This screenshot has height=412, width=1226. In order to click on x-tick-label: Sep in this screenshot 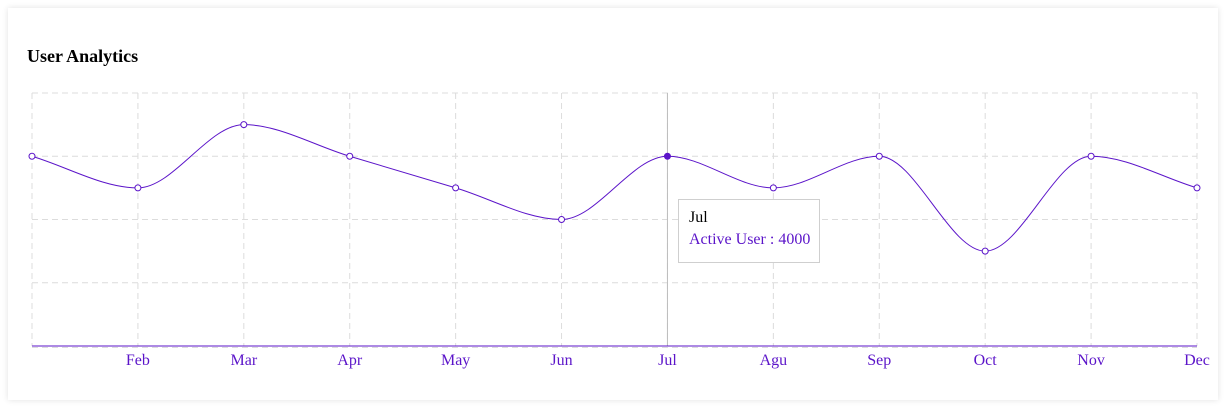, I will do `click(879, 360)`.